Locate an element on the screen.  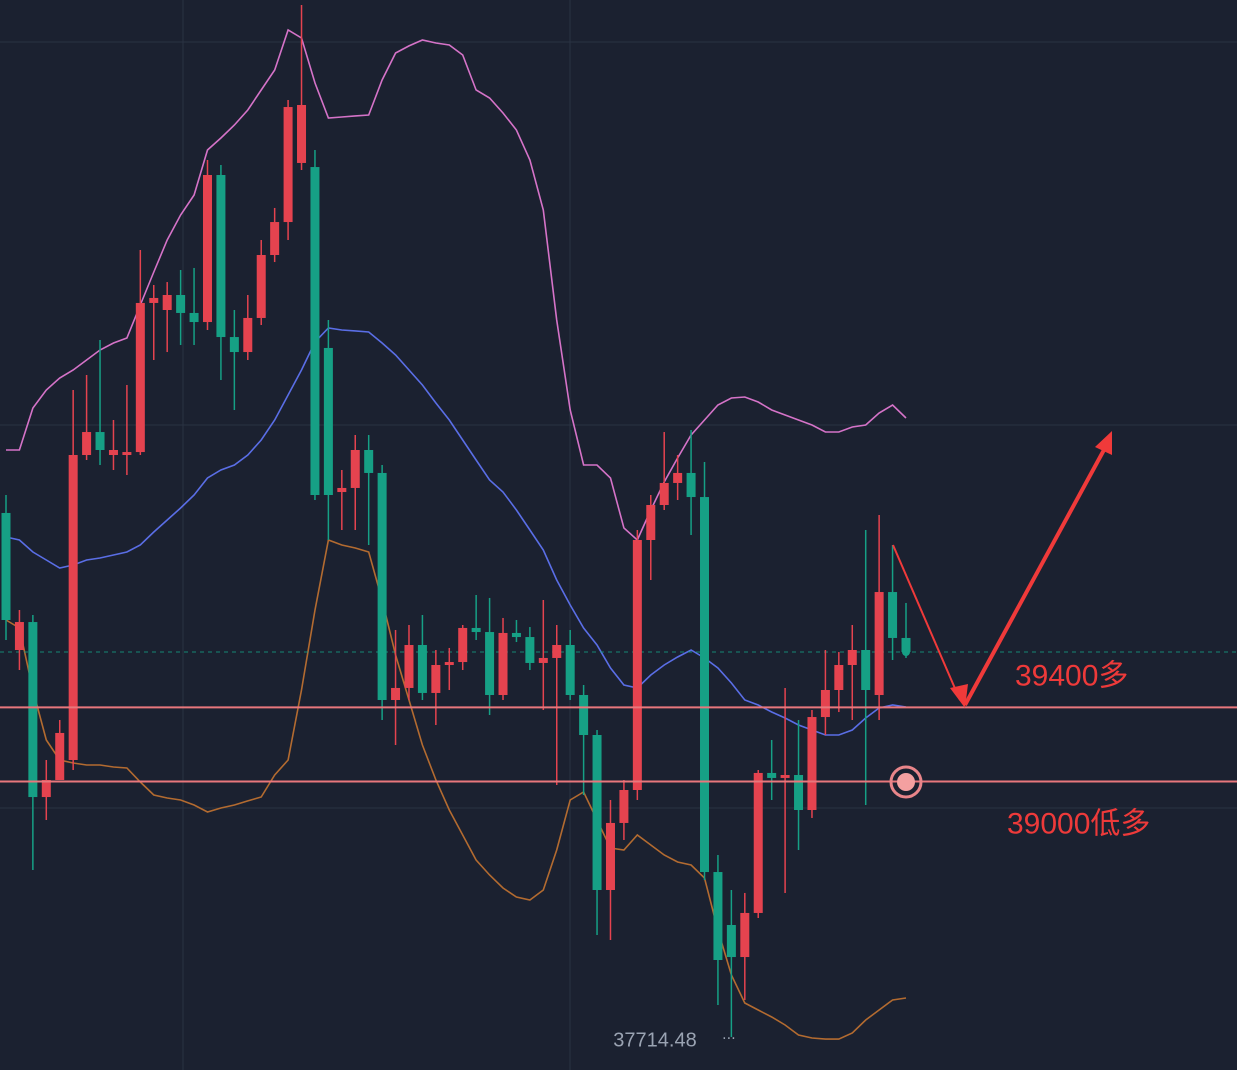
level-label: 39000低多 is located at coordinates (1078, 823).